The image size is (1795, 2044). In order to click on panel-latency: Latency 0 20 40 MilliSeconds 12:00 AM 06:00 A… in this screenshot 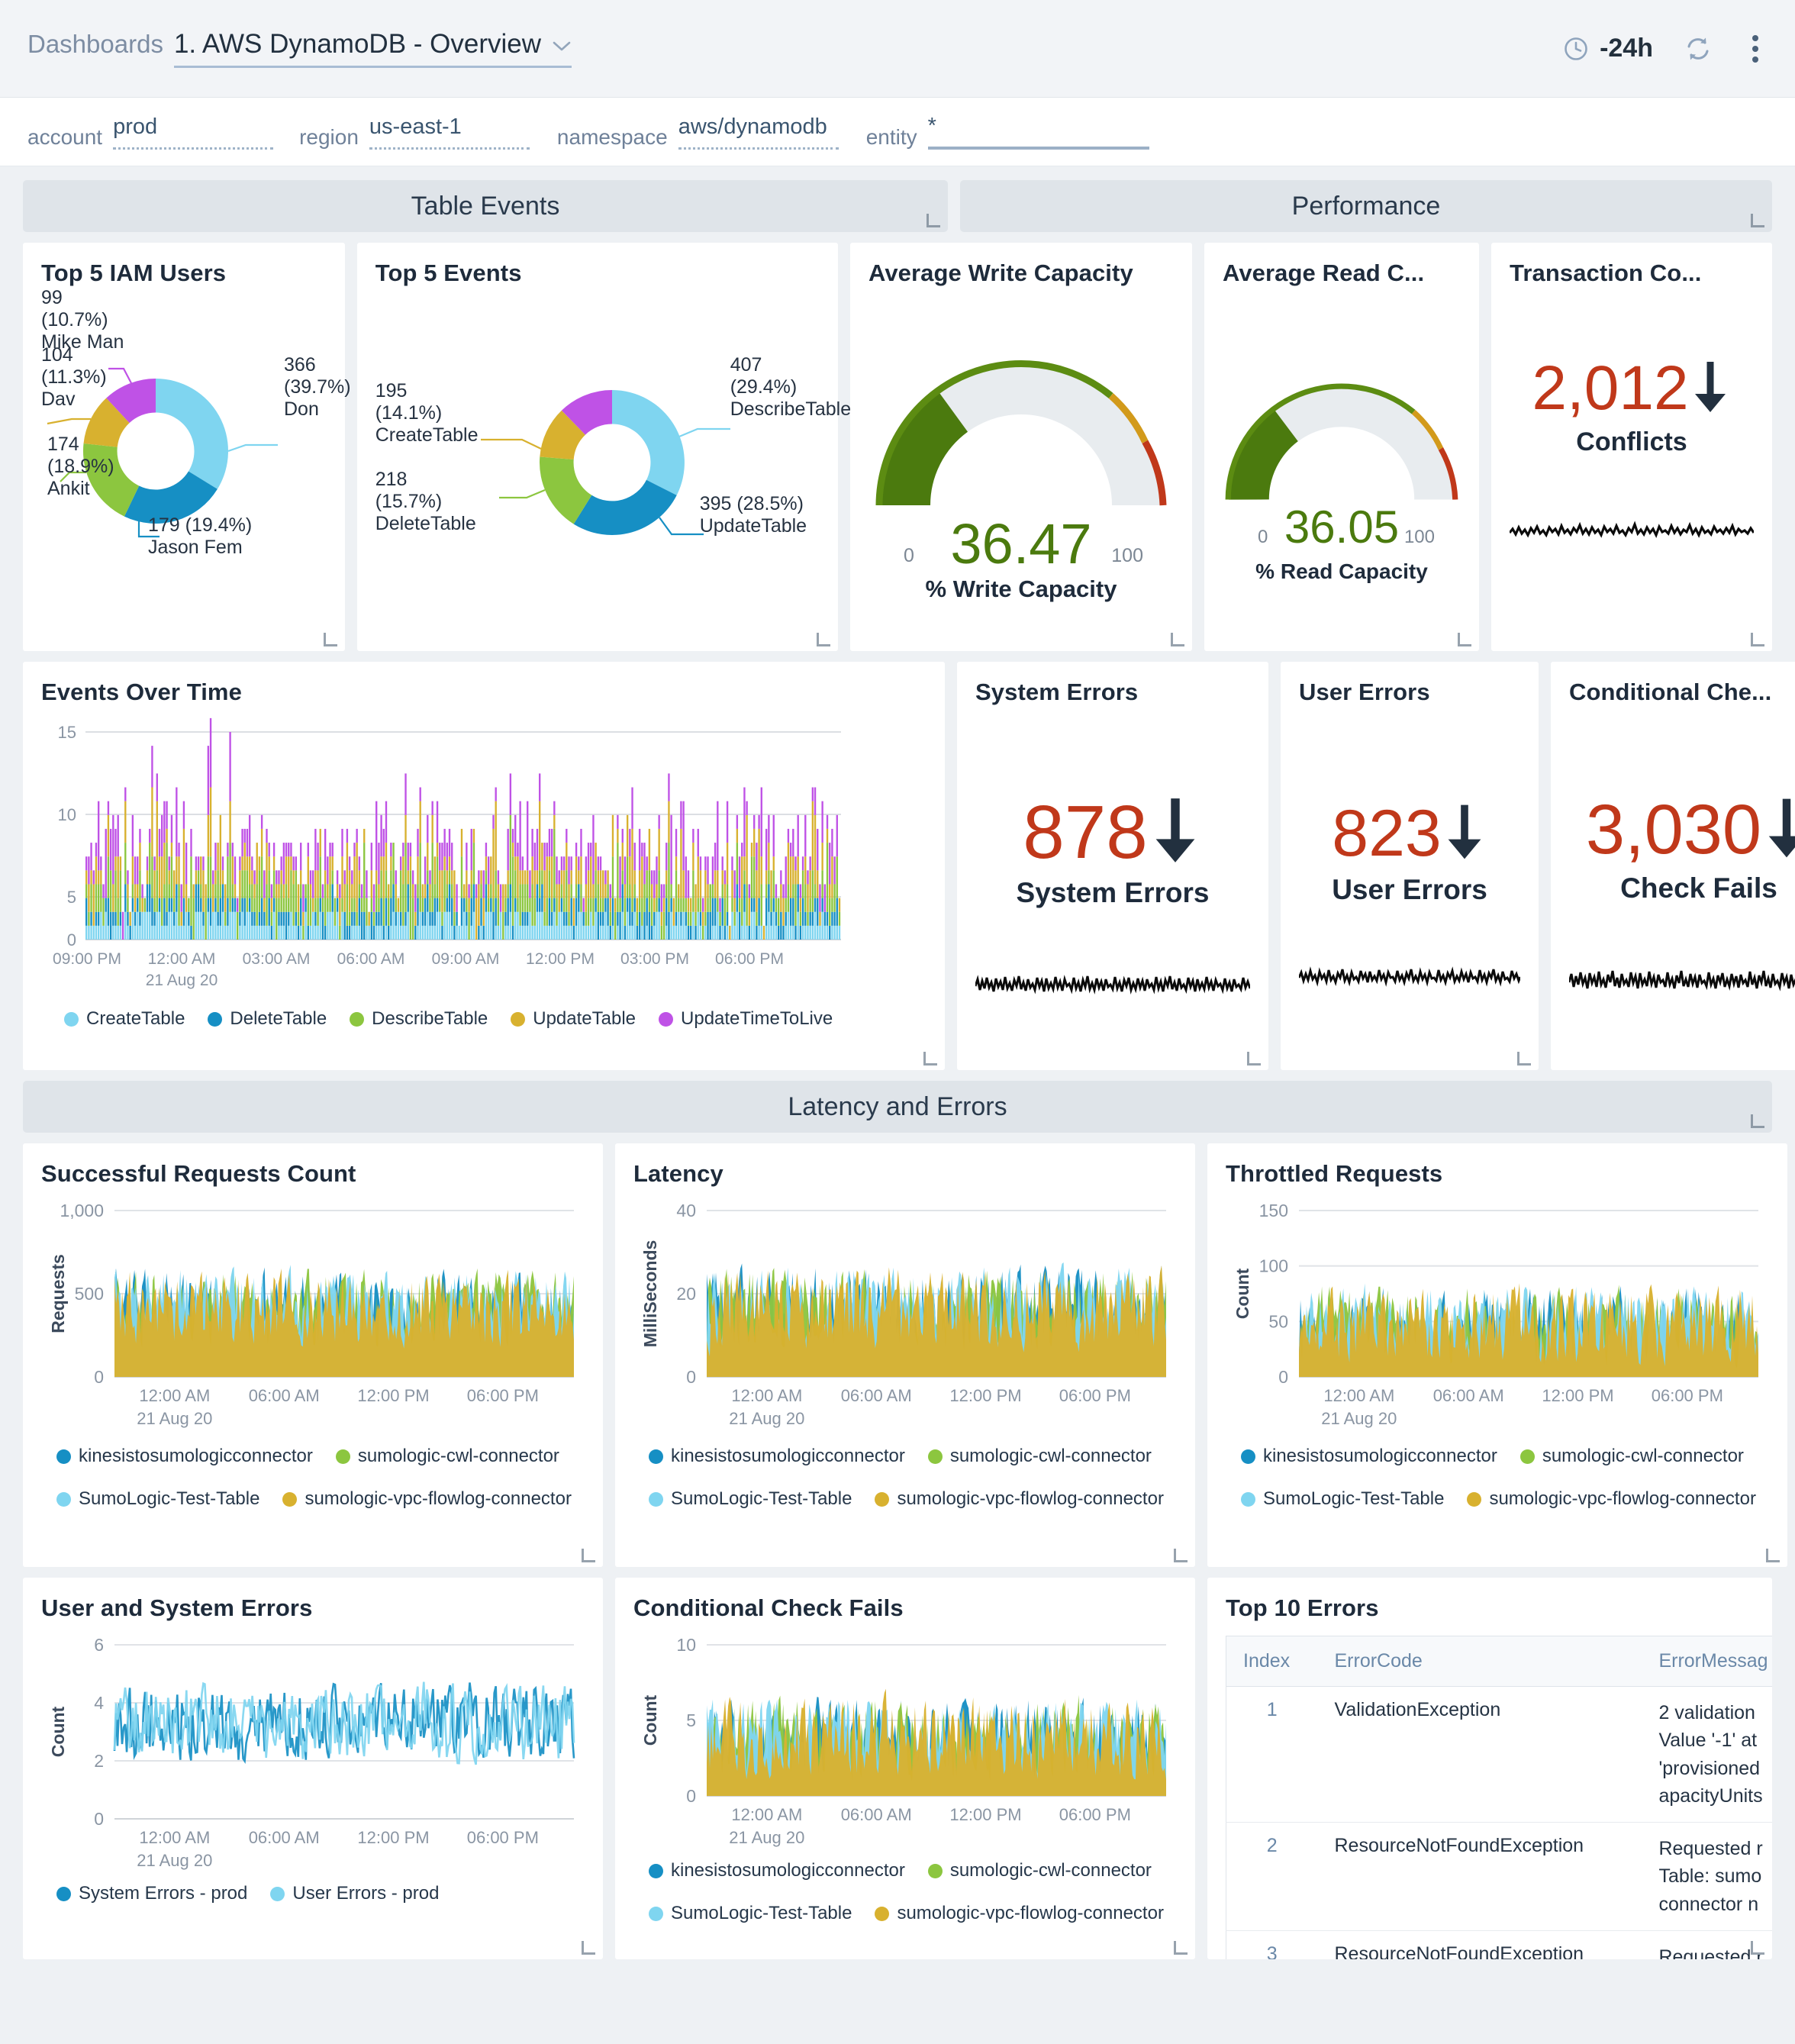, I will do `click(905, 1355)`.